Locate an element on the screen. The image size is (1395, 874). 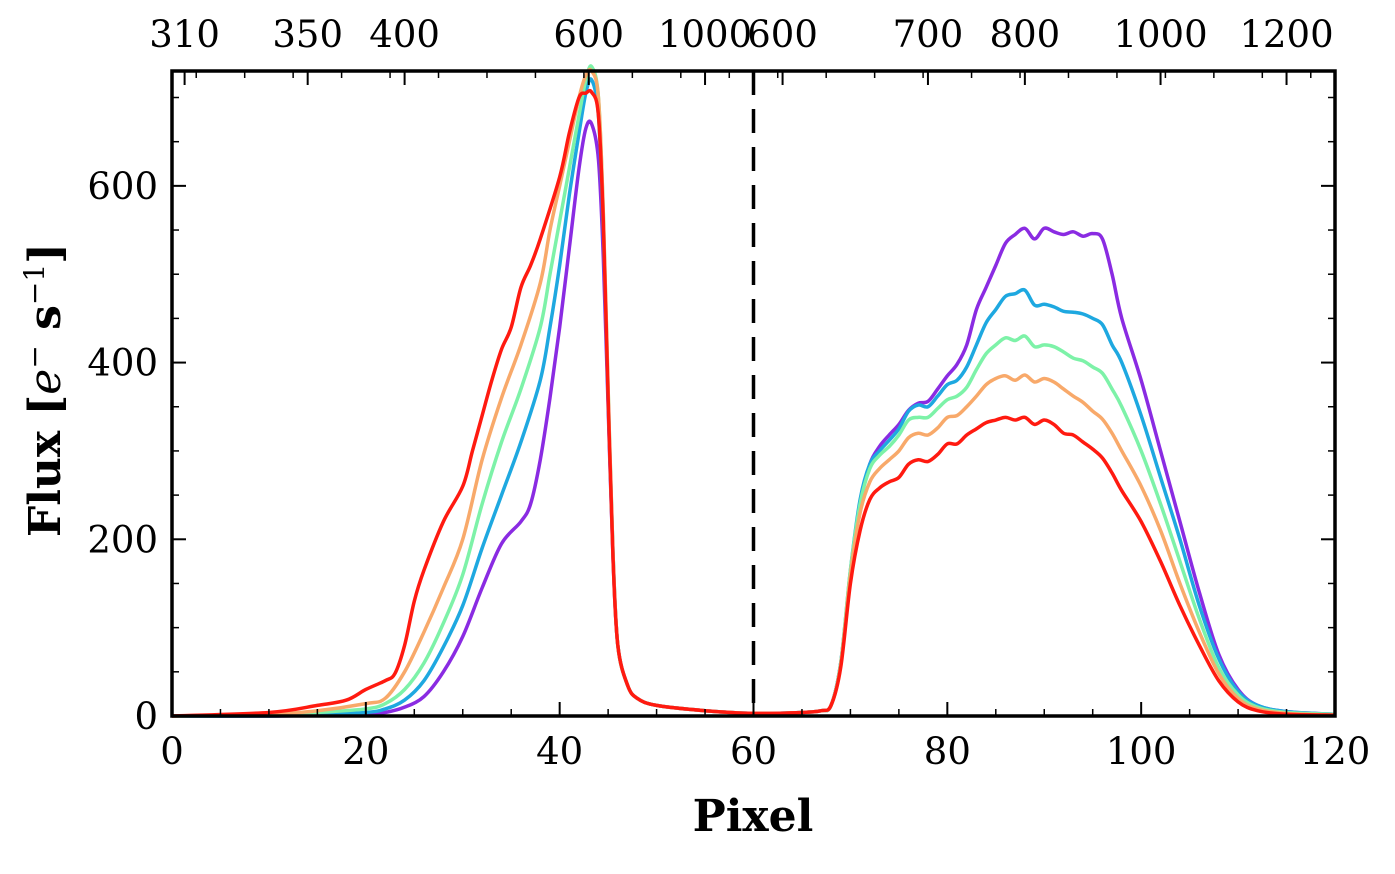
x-tick-label: 80 is located at coordinates (947, 751).